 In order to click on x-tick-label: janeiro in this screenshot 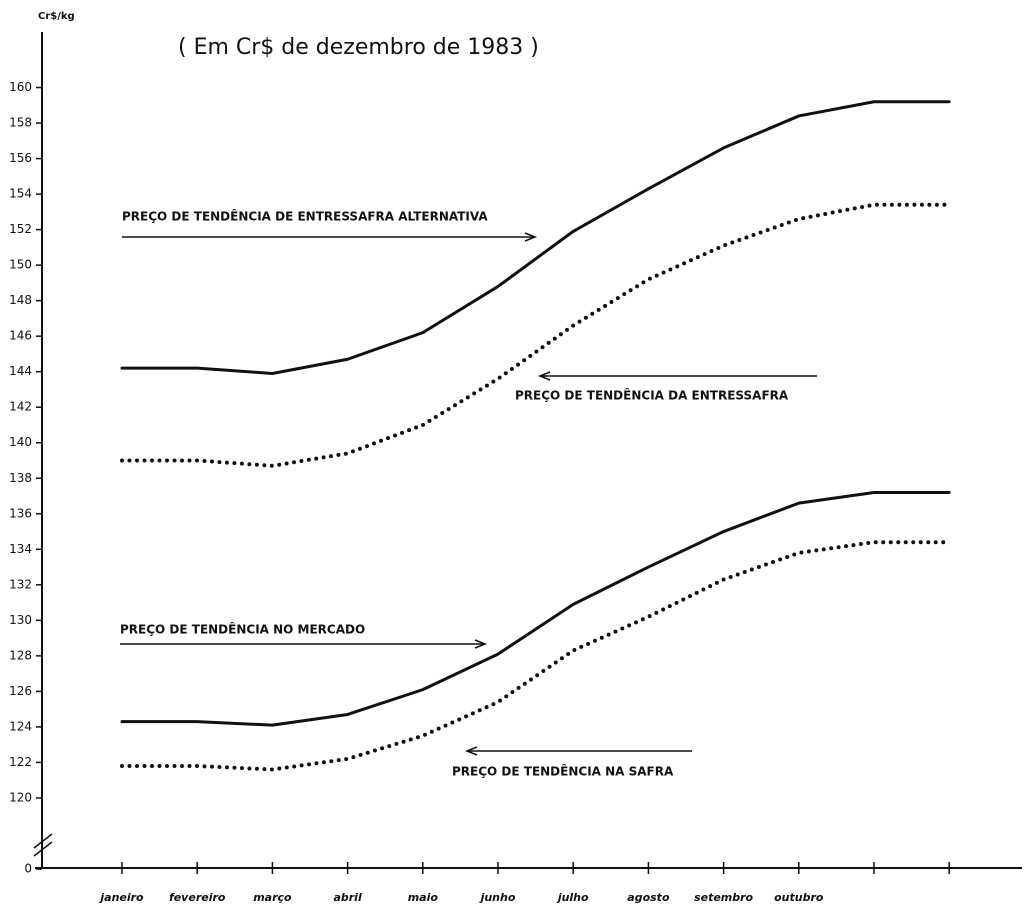, I will do `click(121, 897)`.